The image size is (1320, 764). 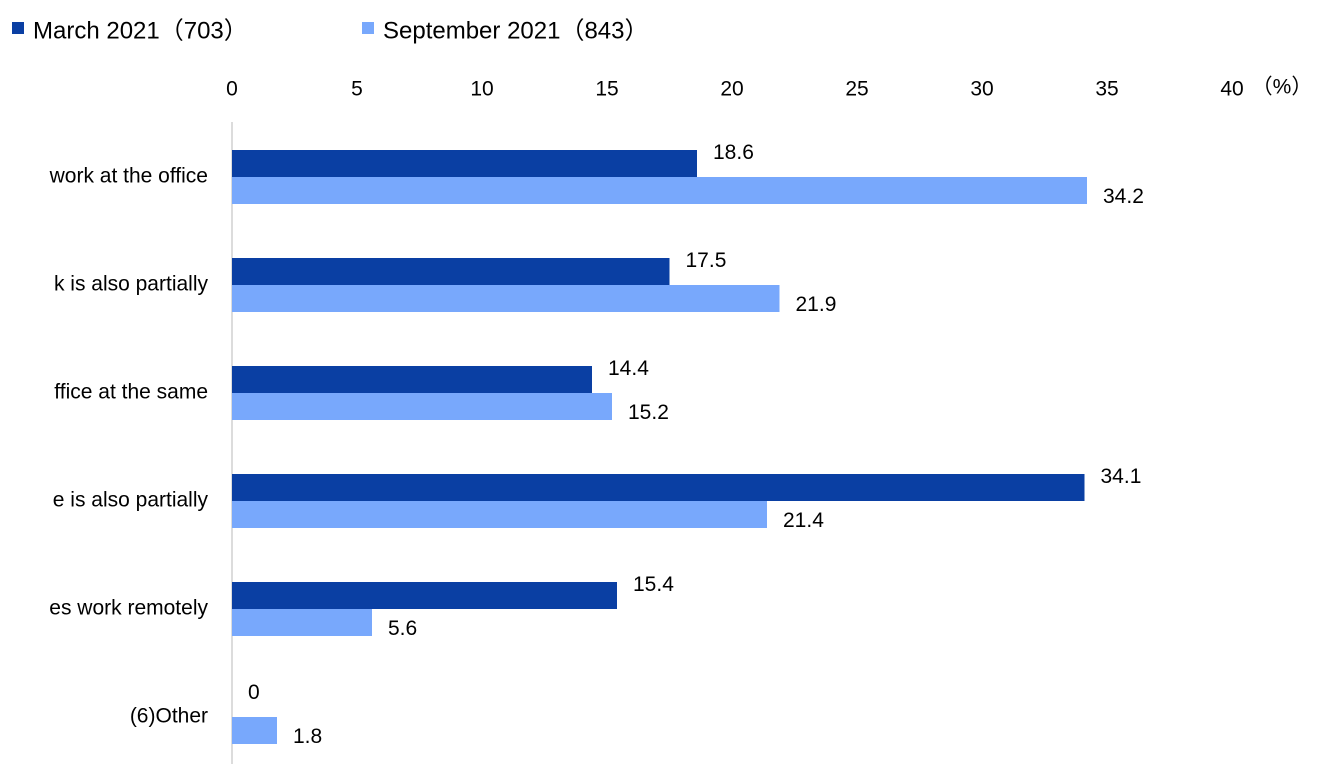 I want to click on category-label: e is also partially, so click(x=131, y=500).